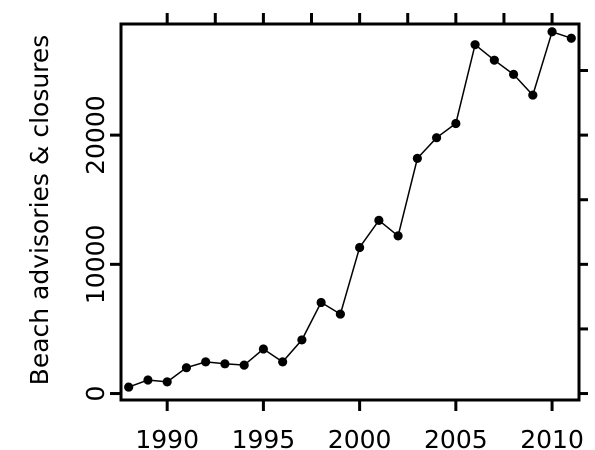  I want to click on y-tick-label: 0, so click(95, 394).